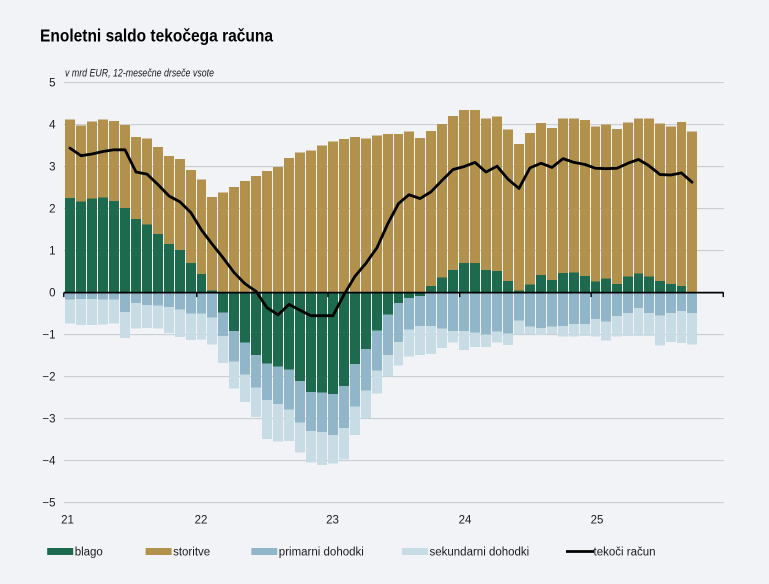  What do you see at coordinates (48, 378) in the screenshot?
I see `svg-text: −2` at bounding box center [48, 378].